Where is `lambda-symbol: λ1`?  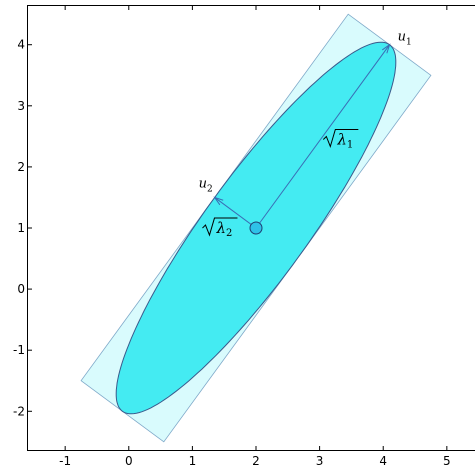
lambda-symbol: λ1 is located at coordinates (344, 140).